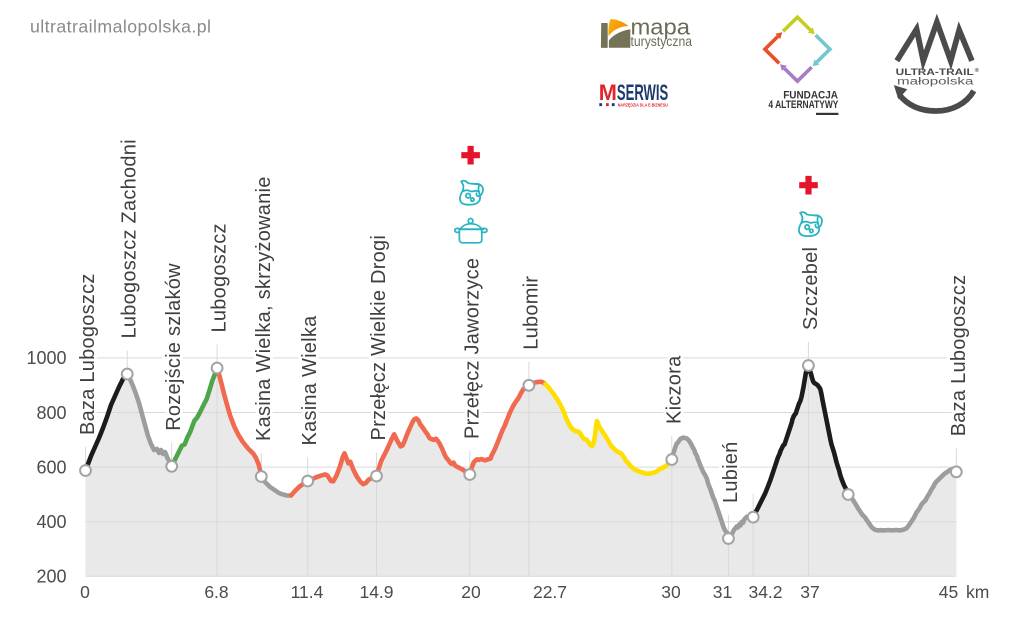  What do you see at coordinates (471, 592) in the screenshot?
I see `svg-text: 20` at bounding box center [471, 592].